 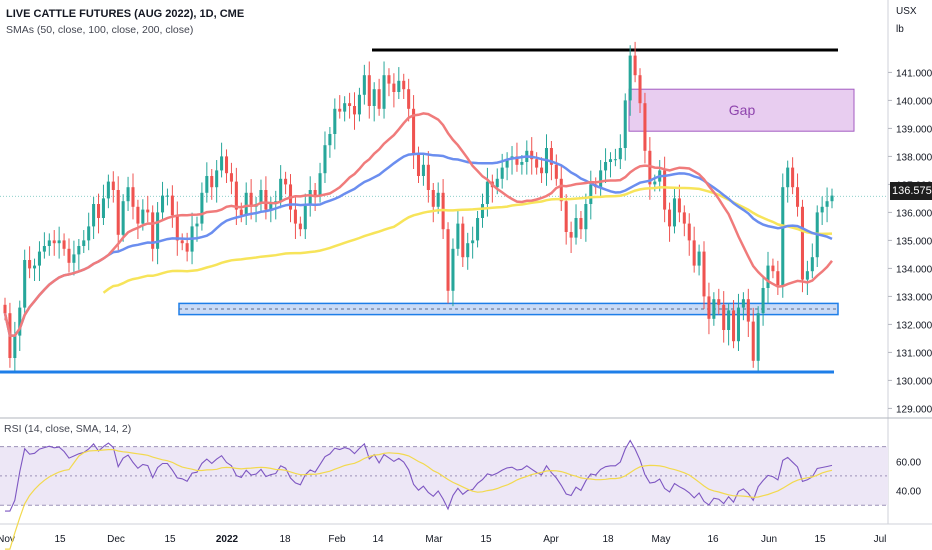 I want to click on time-tick-label: Apr, so click(x=551, y=539).